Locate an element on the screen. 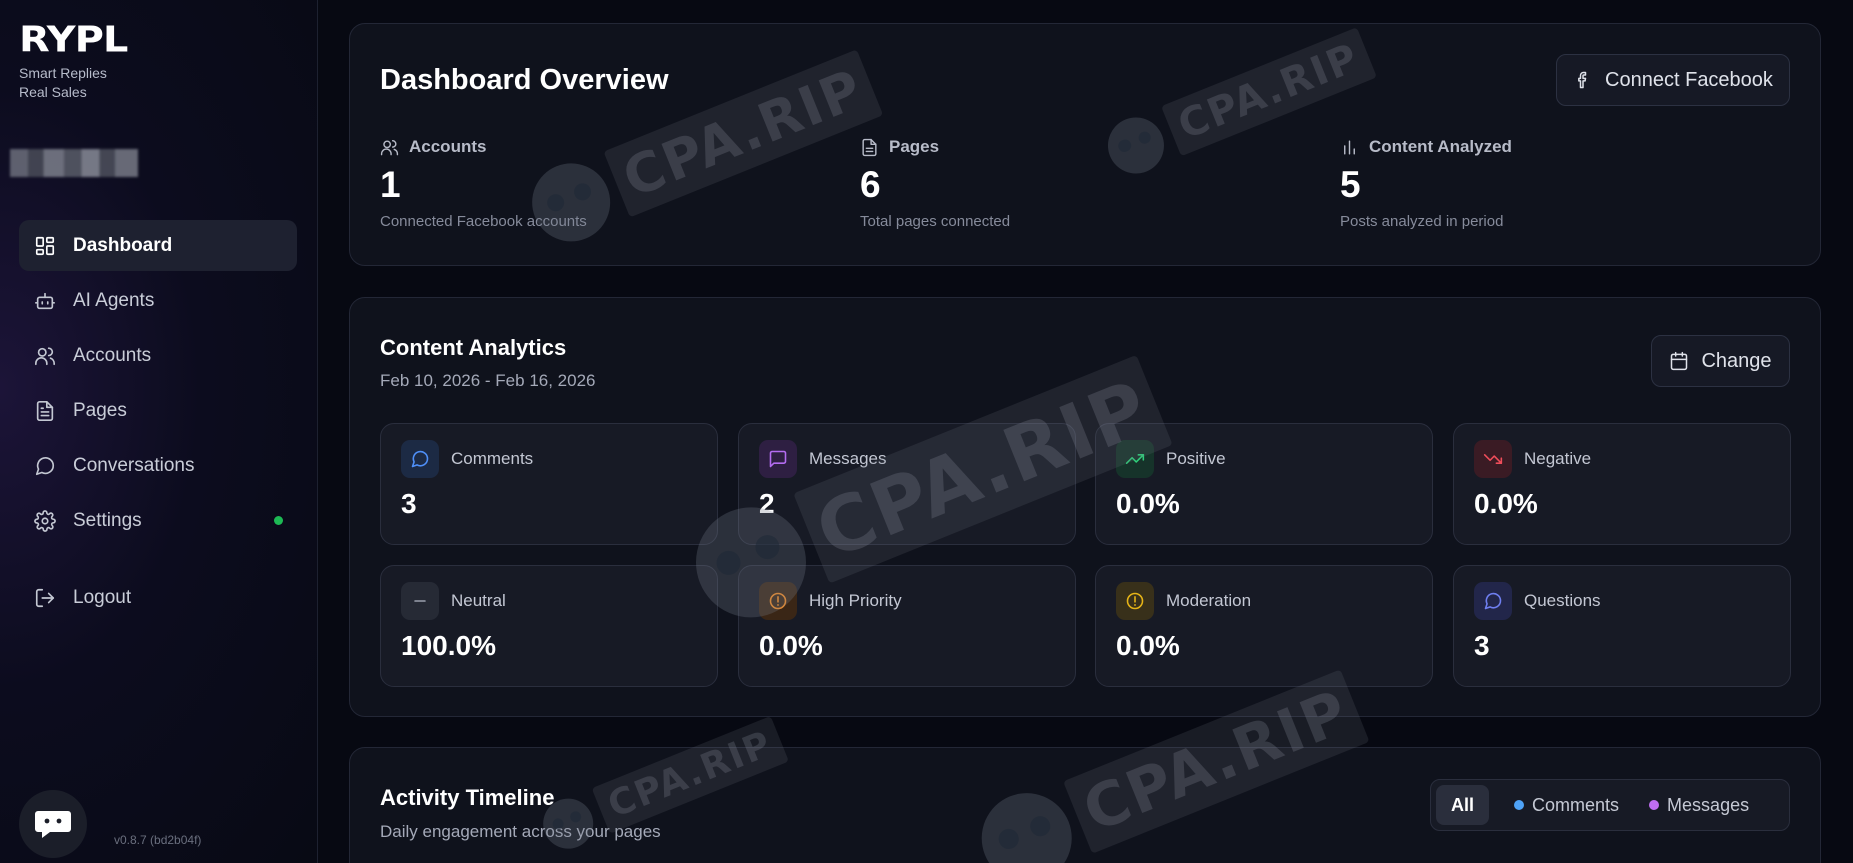  logout-button: Logout is located at coordinates (158, 597).